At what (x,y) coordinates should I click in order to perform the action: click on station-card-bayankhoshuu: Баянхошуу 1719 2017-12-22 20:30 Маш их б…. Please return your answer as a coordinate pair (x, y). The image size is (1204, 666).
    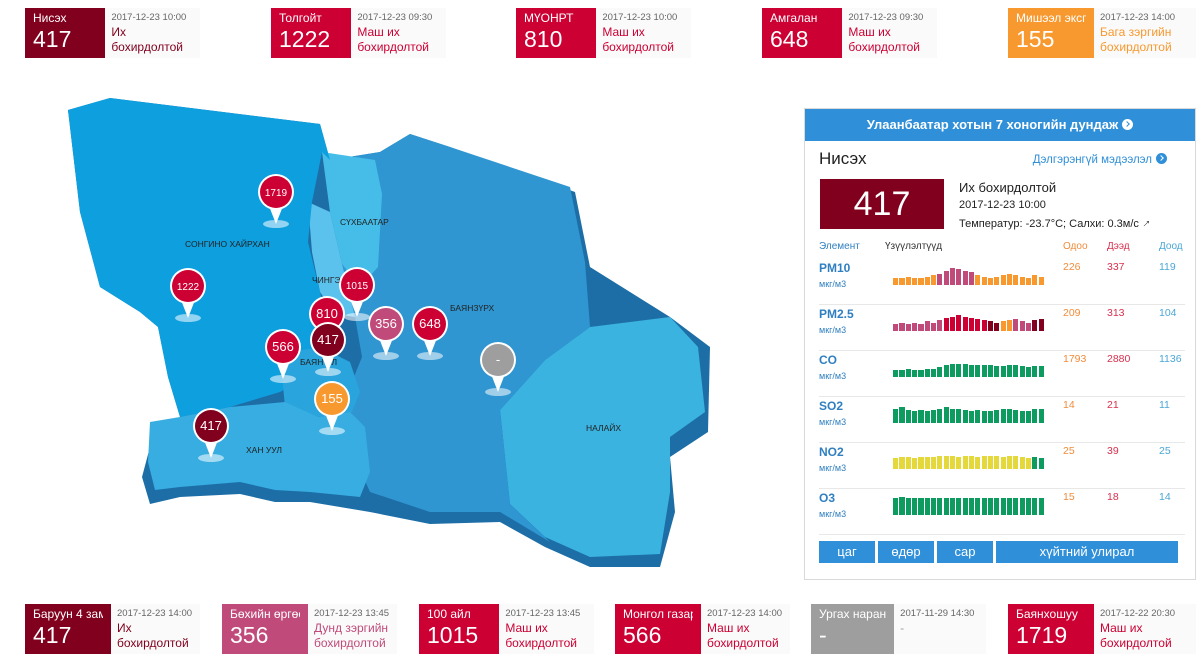
    Looking at the image, I should click on (1102, 629).